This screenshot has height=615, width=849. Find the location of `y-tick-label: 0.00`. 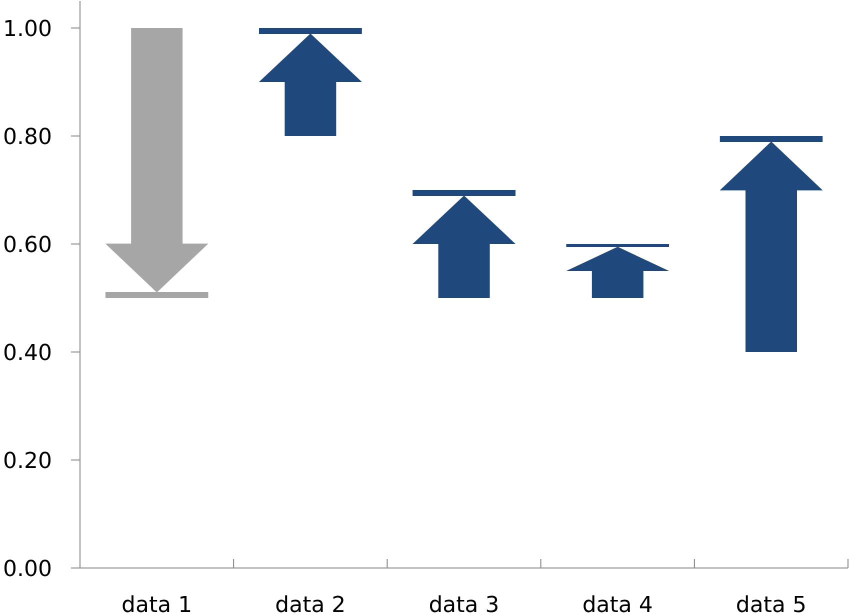

y-tick-label: 0.00 is located at coordinates (27, 569).